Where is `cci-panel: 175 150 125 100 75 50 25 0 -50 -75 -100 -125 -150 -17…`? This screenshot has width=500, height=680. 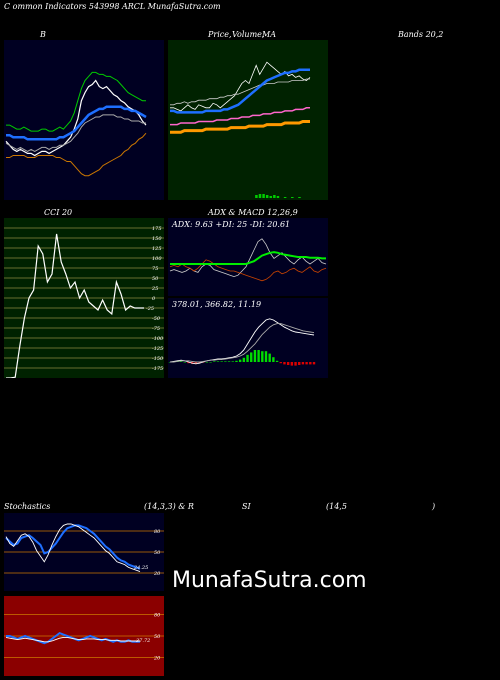 cci-panel: 175 150 125 100 75 50 25 0 -50 -75 -100 -125 -150 -17… is located at coordinates (84, 298).